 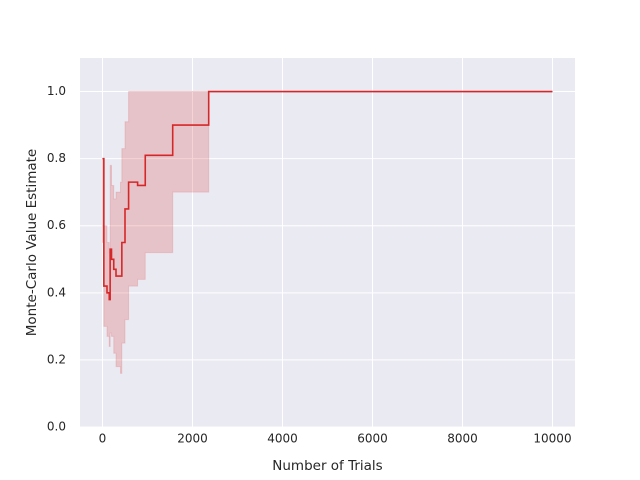 I want to click on x-tick-label: 8000, so click(x=462, y=439).